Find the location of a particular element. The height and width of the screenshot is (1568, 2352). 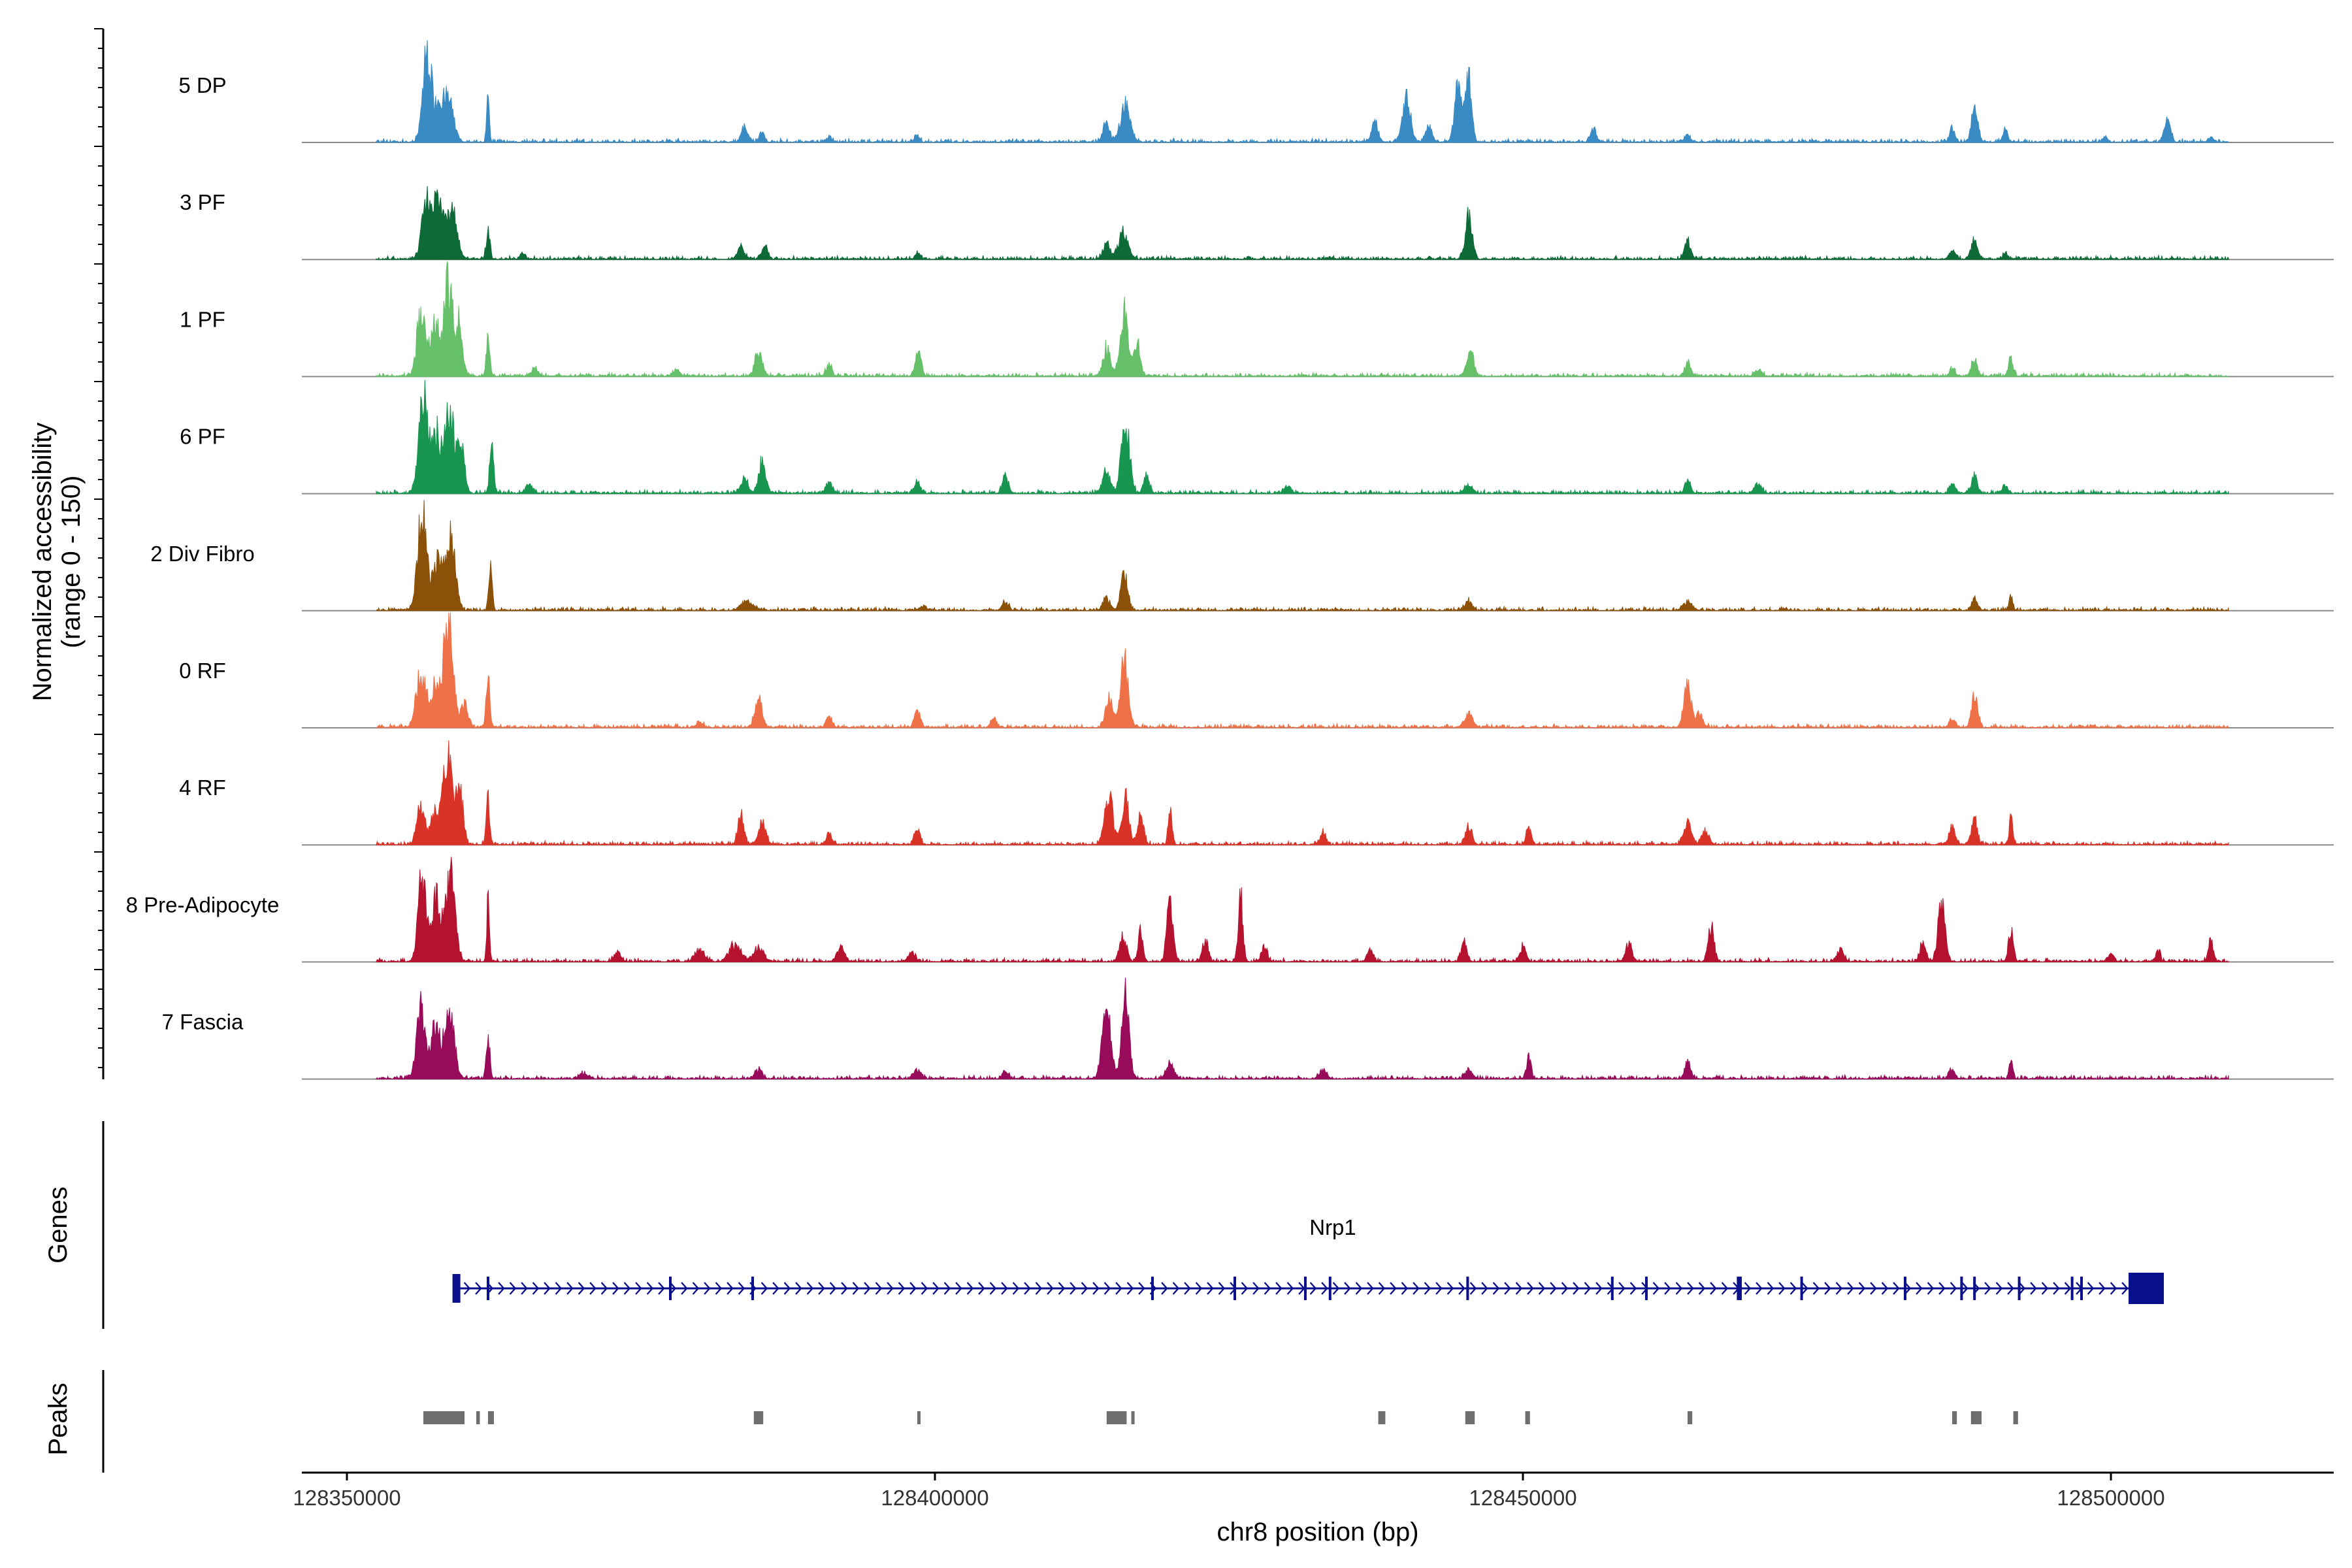

y-axis-title-line1: Normalized accessibility is located at coordinates (42, 562).